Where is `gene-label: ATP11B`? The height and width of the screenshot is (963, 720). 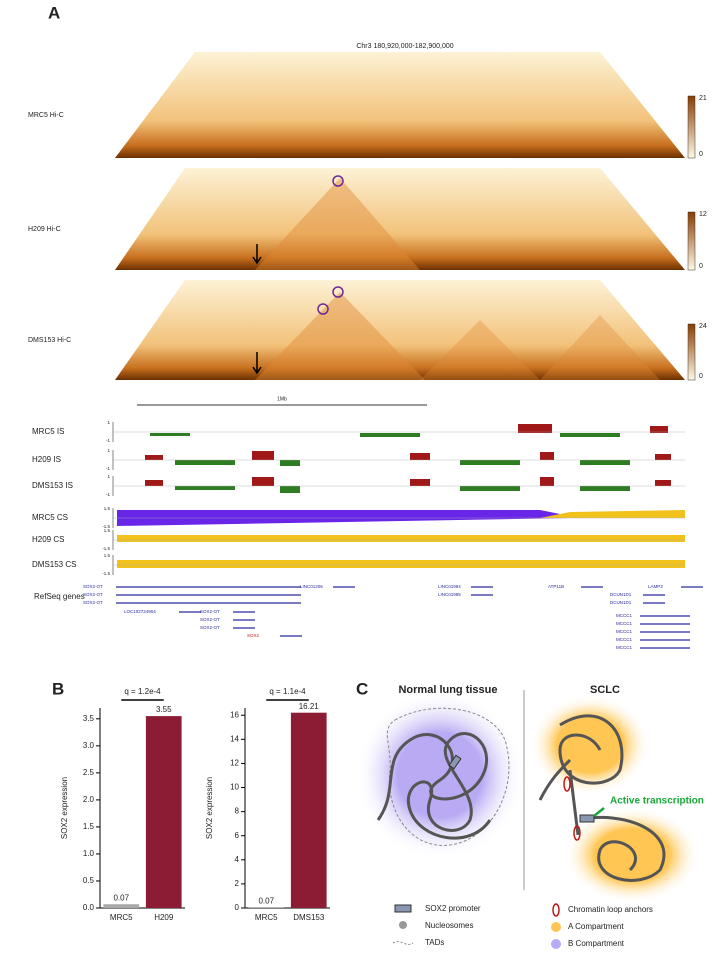
gene-label: ATP11B is located at coordinates (556, 586).